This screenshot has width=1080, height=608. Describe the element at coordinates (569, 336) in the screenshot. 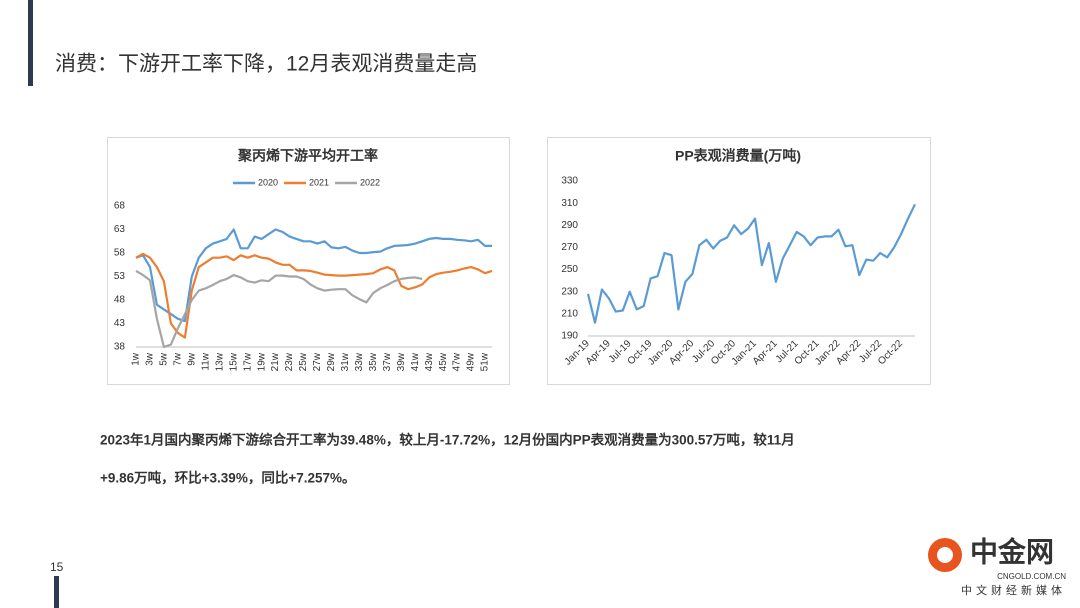

I see `y-tick-label: 190` at that location.